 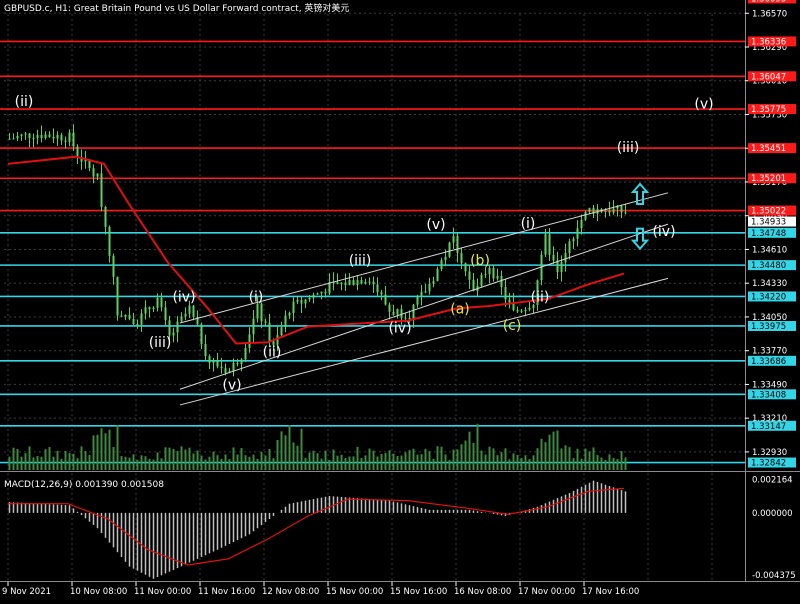 I want to click on y-tick-label: 1.35730, so click(x=769, y=115).